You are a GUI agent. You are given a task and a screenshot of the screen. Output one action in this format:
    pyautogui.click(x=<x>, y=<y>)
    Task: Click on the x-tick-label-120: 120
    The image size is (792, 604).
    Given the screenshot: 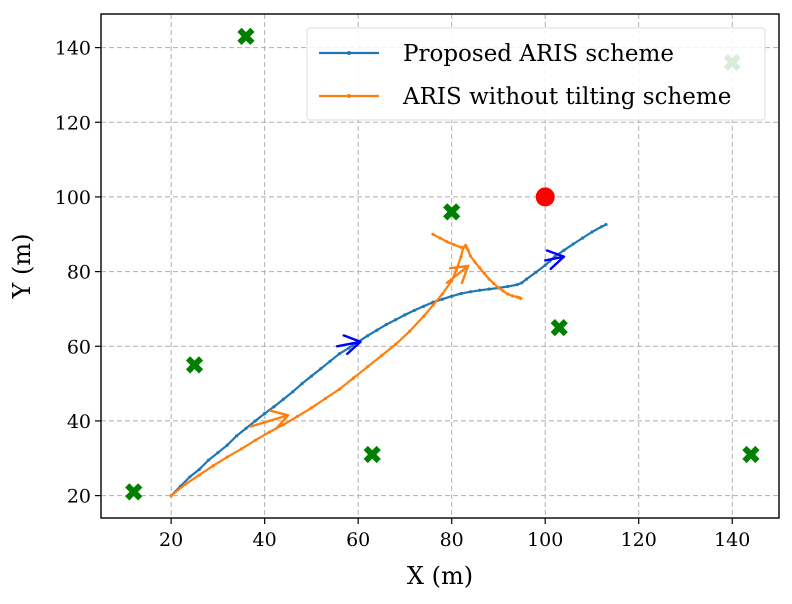 What is the action you would take?
    pyautogui.click(x=639, y=540)
    